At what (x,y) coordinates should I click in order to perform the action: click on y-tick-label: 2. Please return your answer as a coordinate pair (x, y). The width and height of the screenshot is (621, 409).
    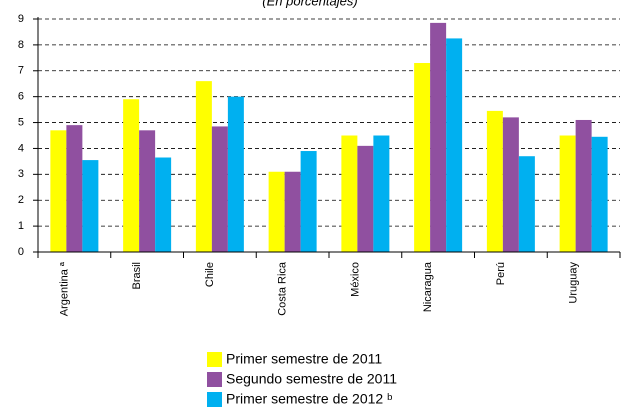
    Looking at the image, I should click on (21, 200).